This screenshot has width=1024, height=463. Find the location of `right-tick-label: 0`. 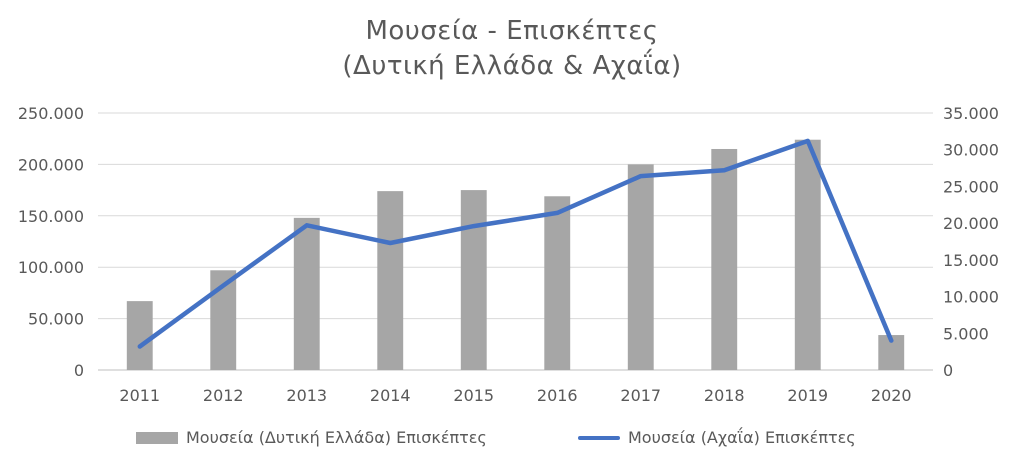

right-tick-label: 0 is located at coordinates (948, 370).